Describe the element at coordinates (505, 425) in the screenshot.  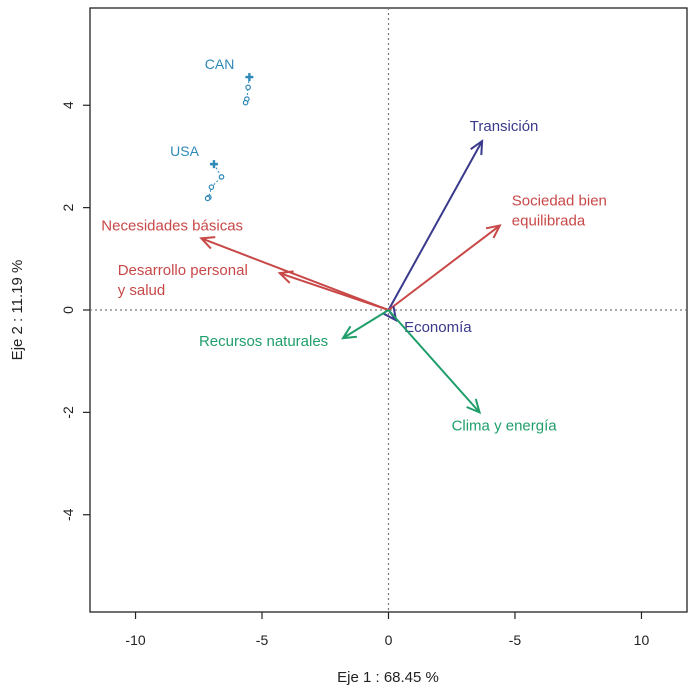
I see `vector-label: Clima y energía` at that location.